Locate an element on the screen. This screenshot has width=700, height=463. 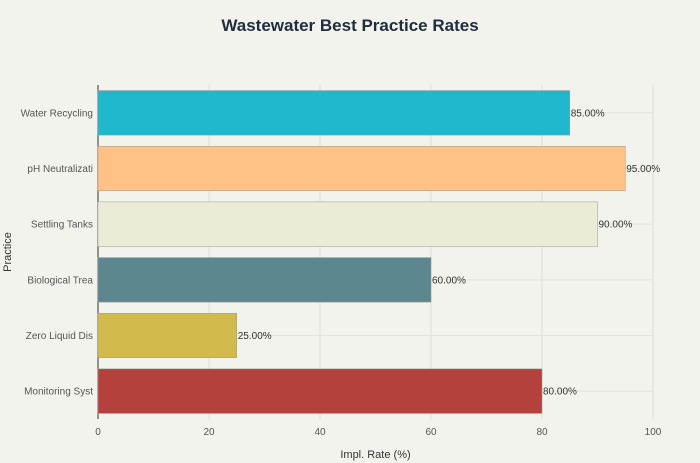
y-axis-title: Practice is located at coordinates (8, 252).